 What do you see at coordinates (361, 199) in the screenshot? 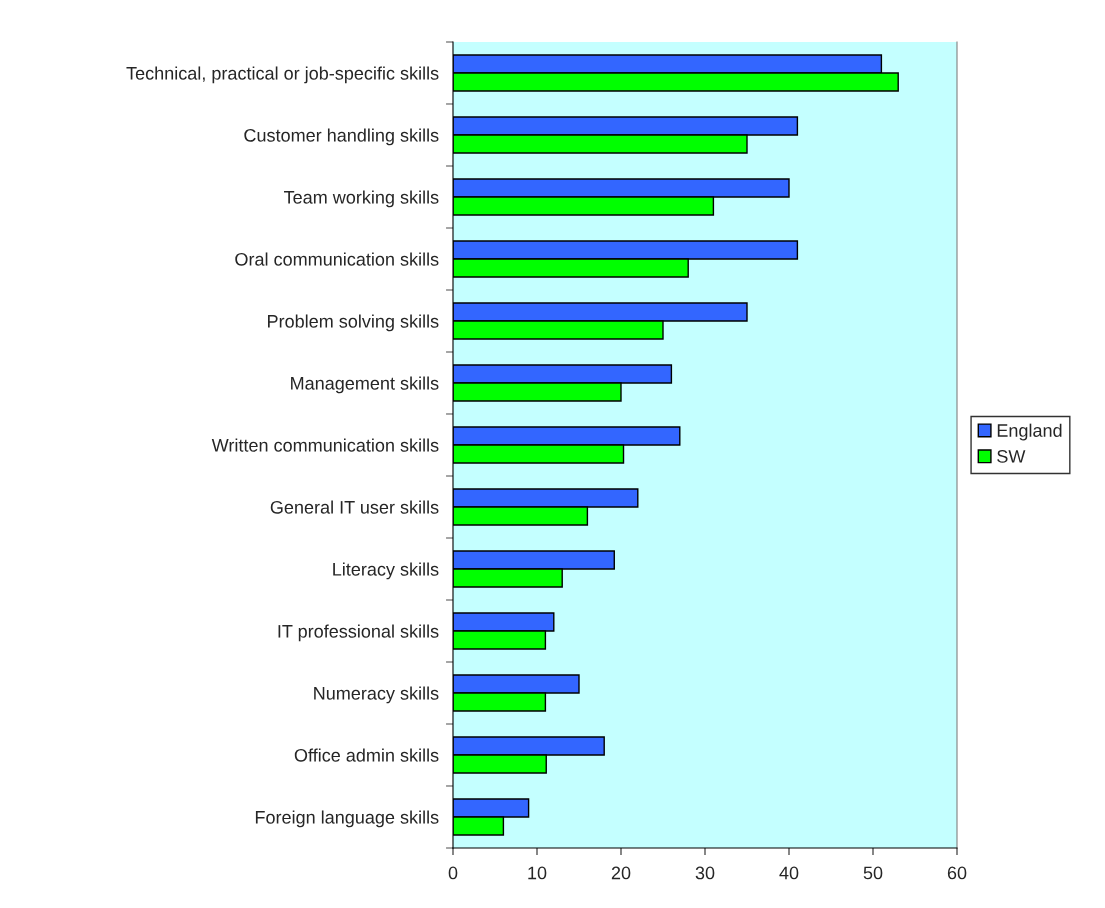
I see `y-tick-label: Team working skills` at bounding box center [361, 199].